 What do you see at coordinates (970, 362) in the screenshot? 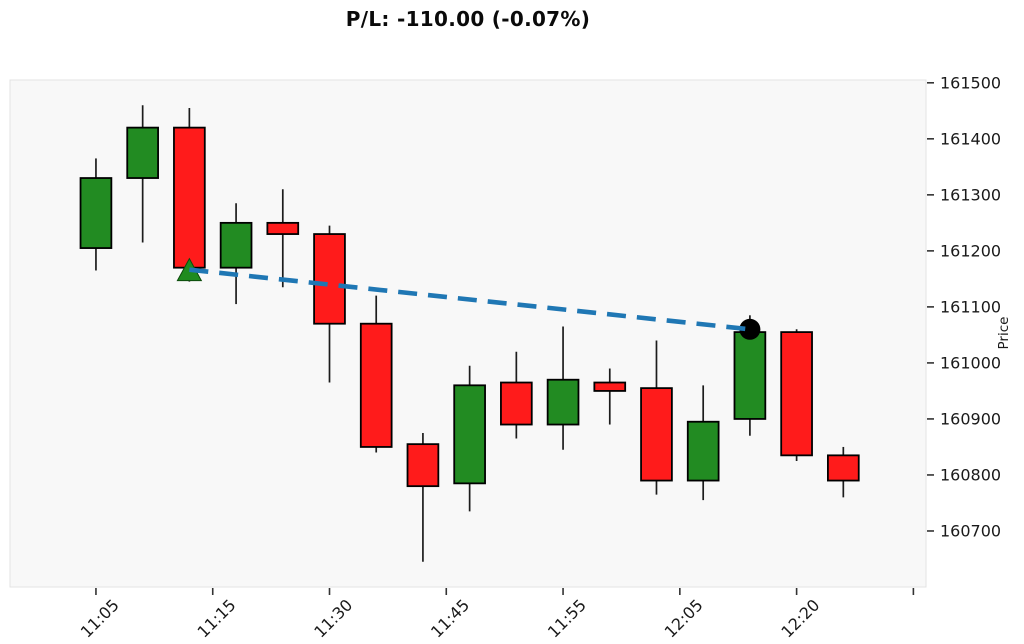
I see `y-tick-label: 161000` at bounding box center [970, 362].